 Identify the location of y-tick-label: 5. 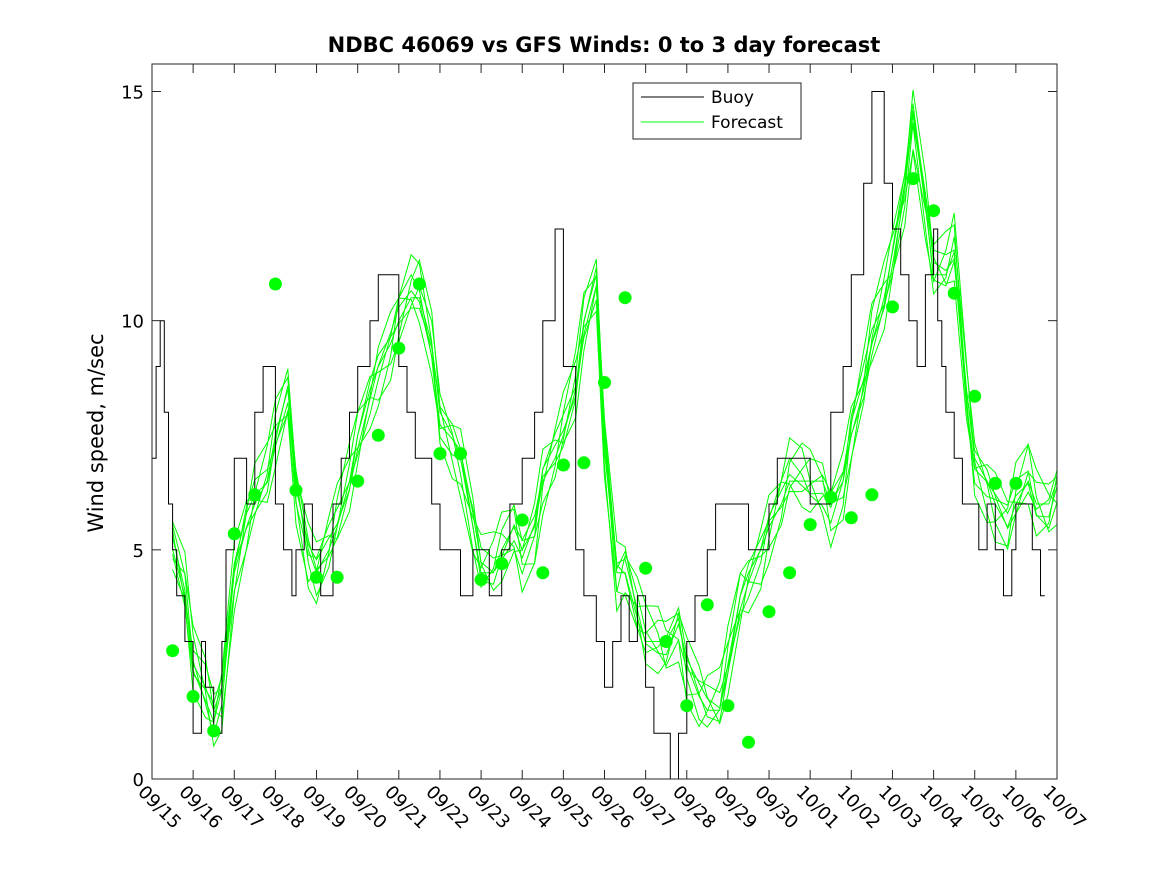
(138, 551).